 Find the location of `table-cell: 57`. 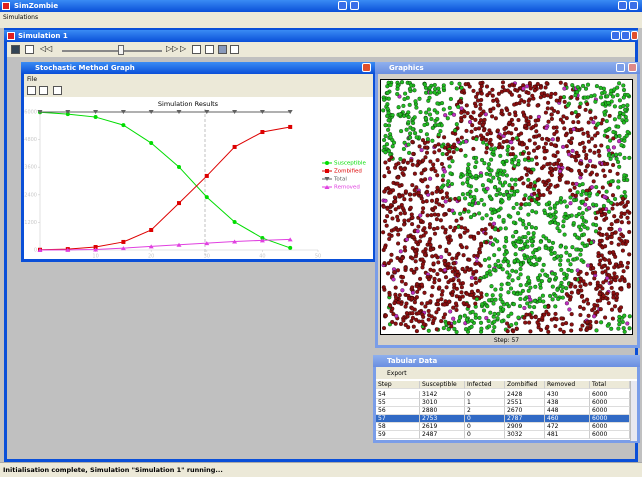

table-cell: 57 is located at coordinates (398, 419).